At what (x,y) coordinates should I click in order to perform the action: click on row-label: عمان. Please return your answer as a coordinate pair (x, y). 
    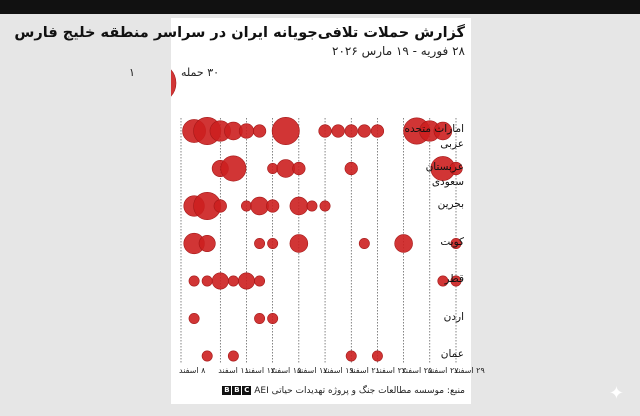
    Looking at the image, I should click on (452, 354).